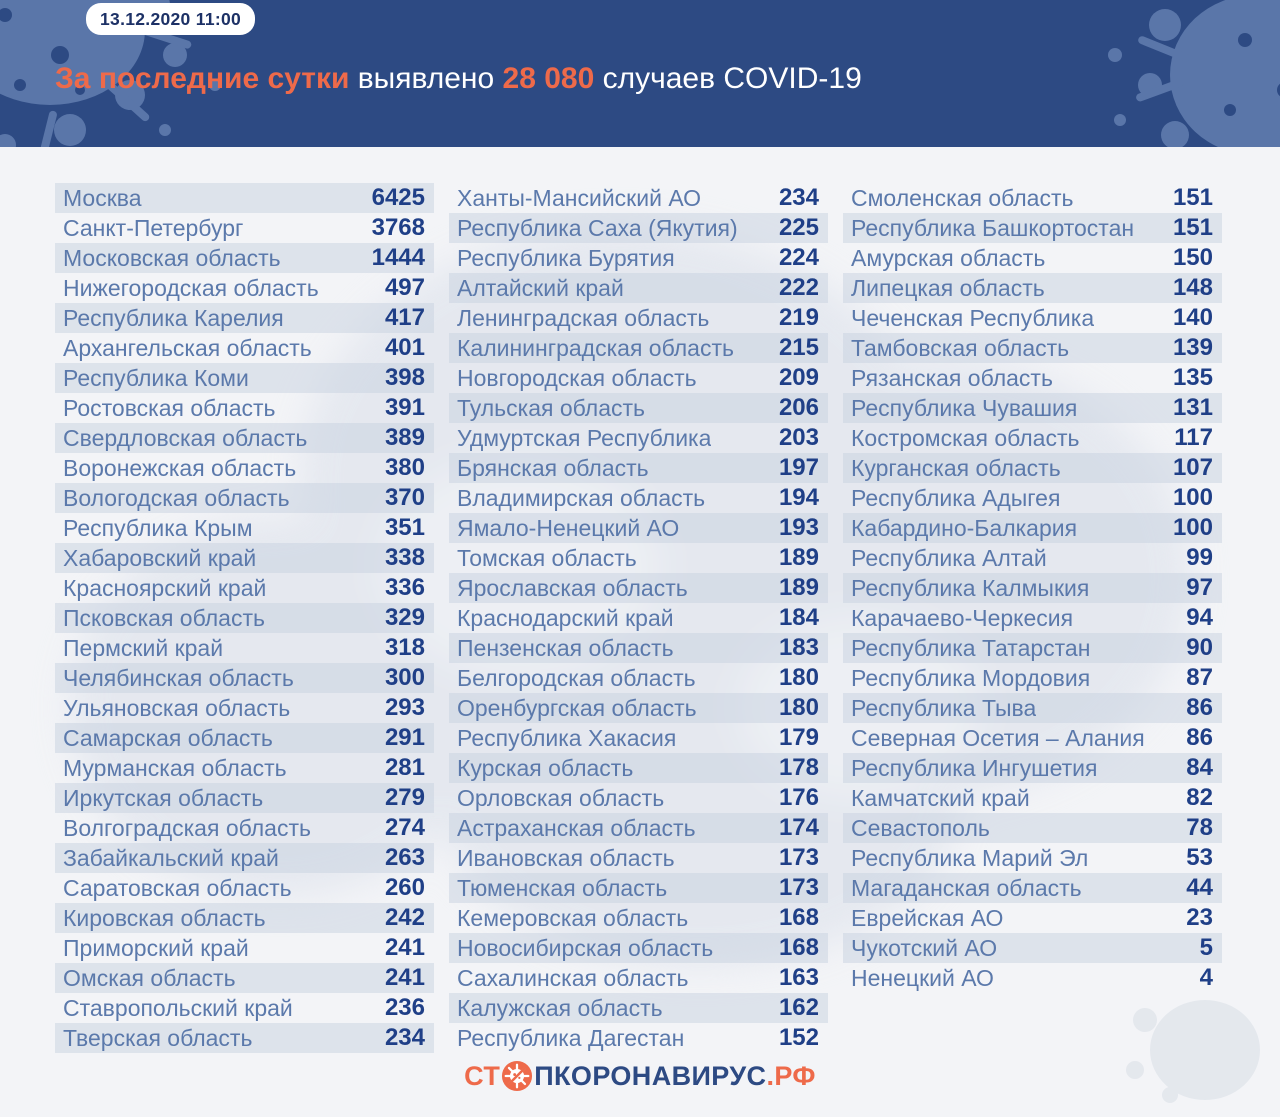 The image size is (1280, 1117). Describe the element at coordinates (153, 227) in the screenshot. I see `region-name: Санкт-Петербург` at that location.